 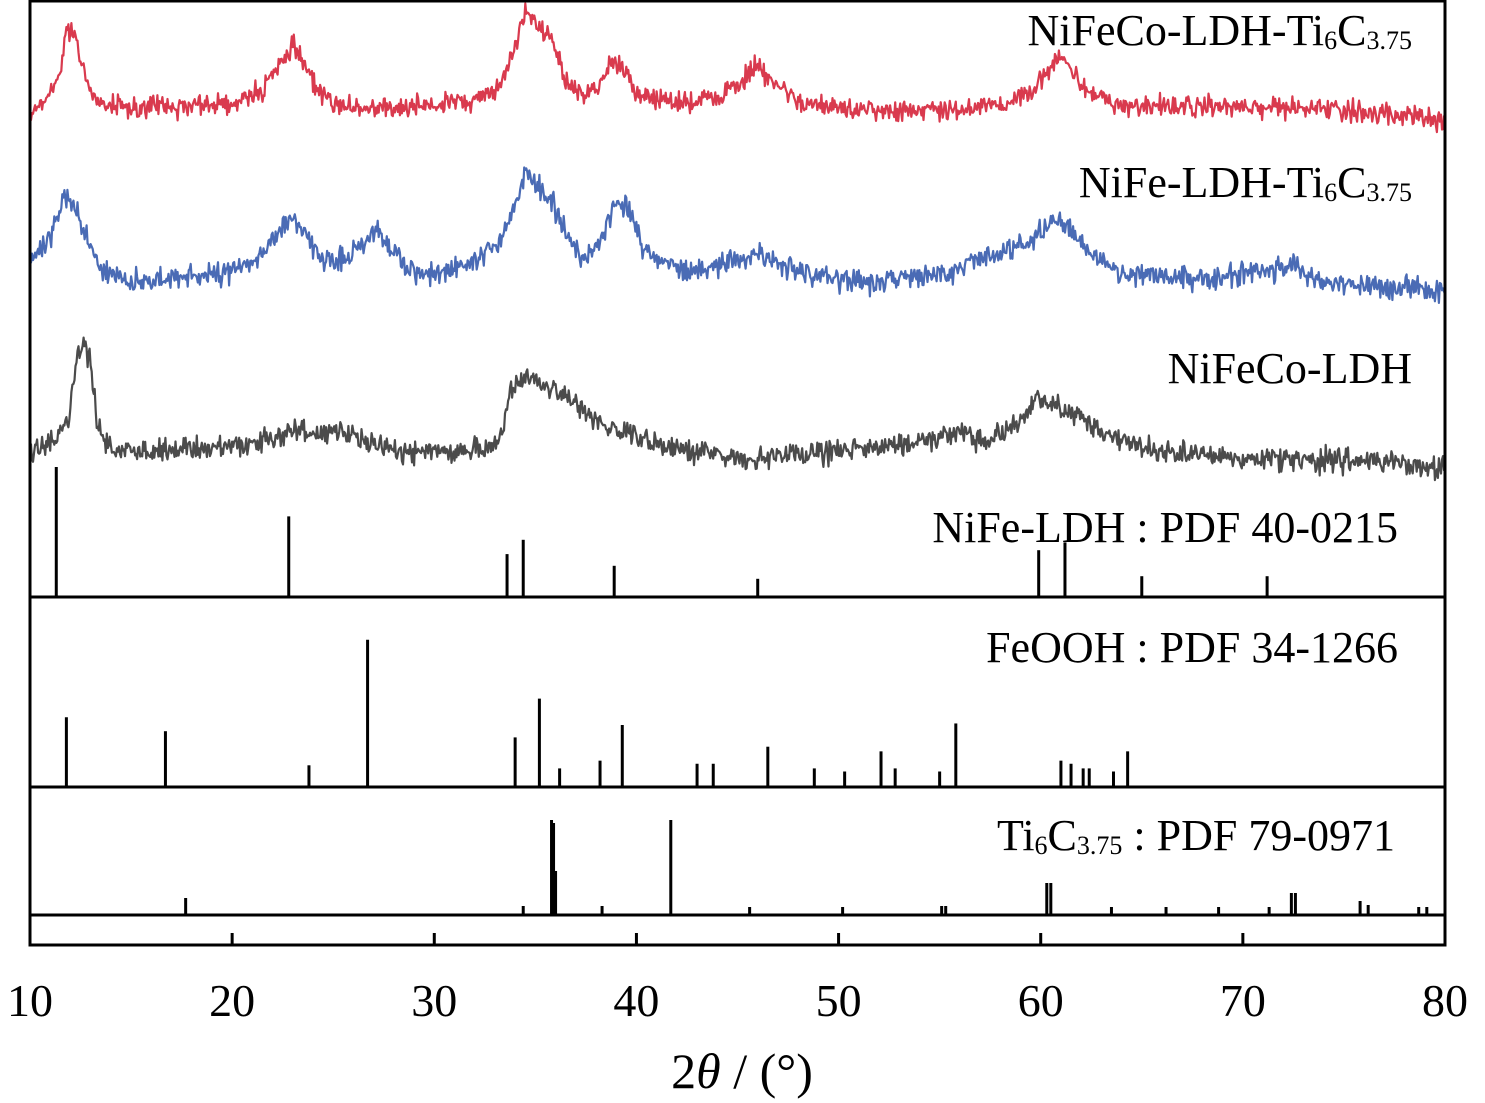 I want to click on x-tick-label-6: 70, so click(x=1243, y=1000).